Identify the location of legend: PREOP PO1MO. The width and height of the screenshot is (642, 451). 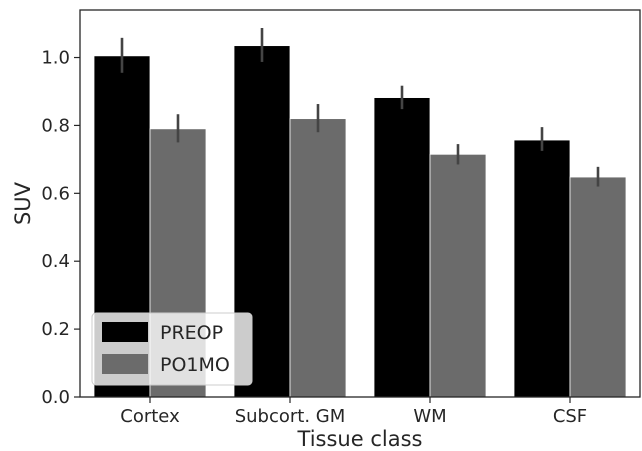
(172, 349).